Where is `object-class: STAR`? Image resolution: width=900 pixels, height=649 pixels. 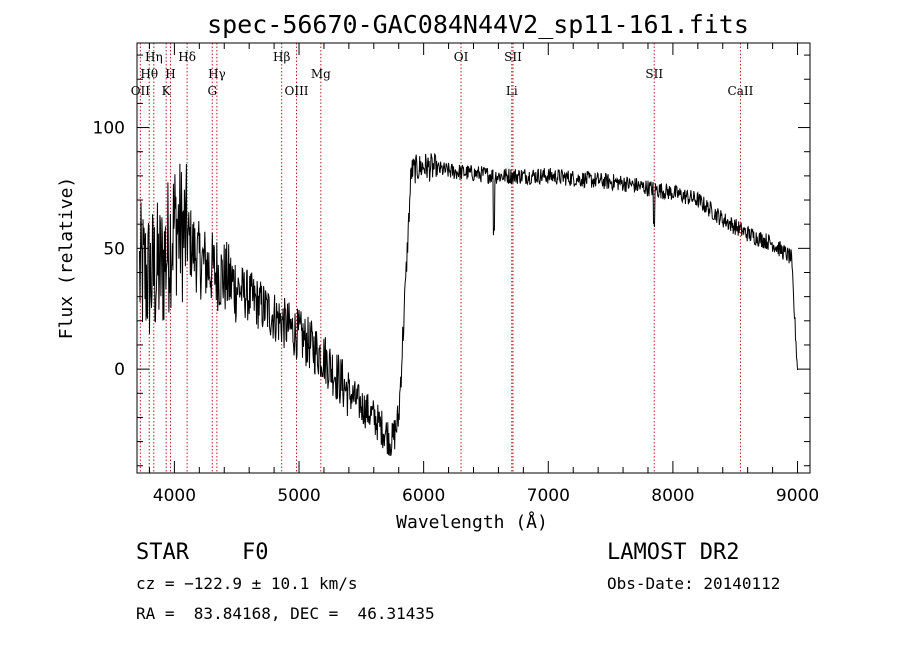
object-class: STAR is located at coordinates (162, 552).